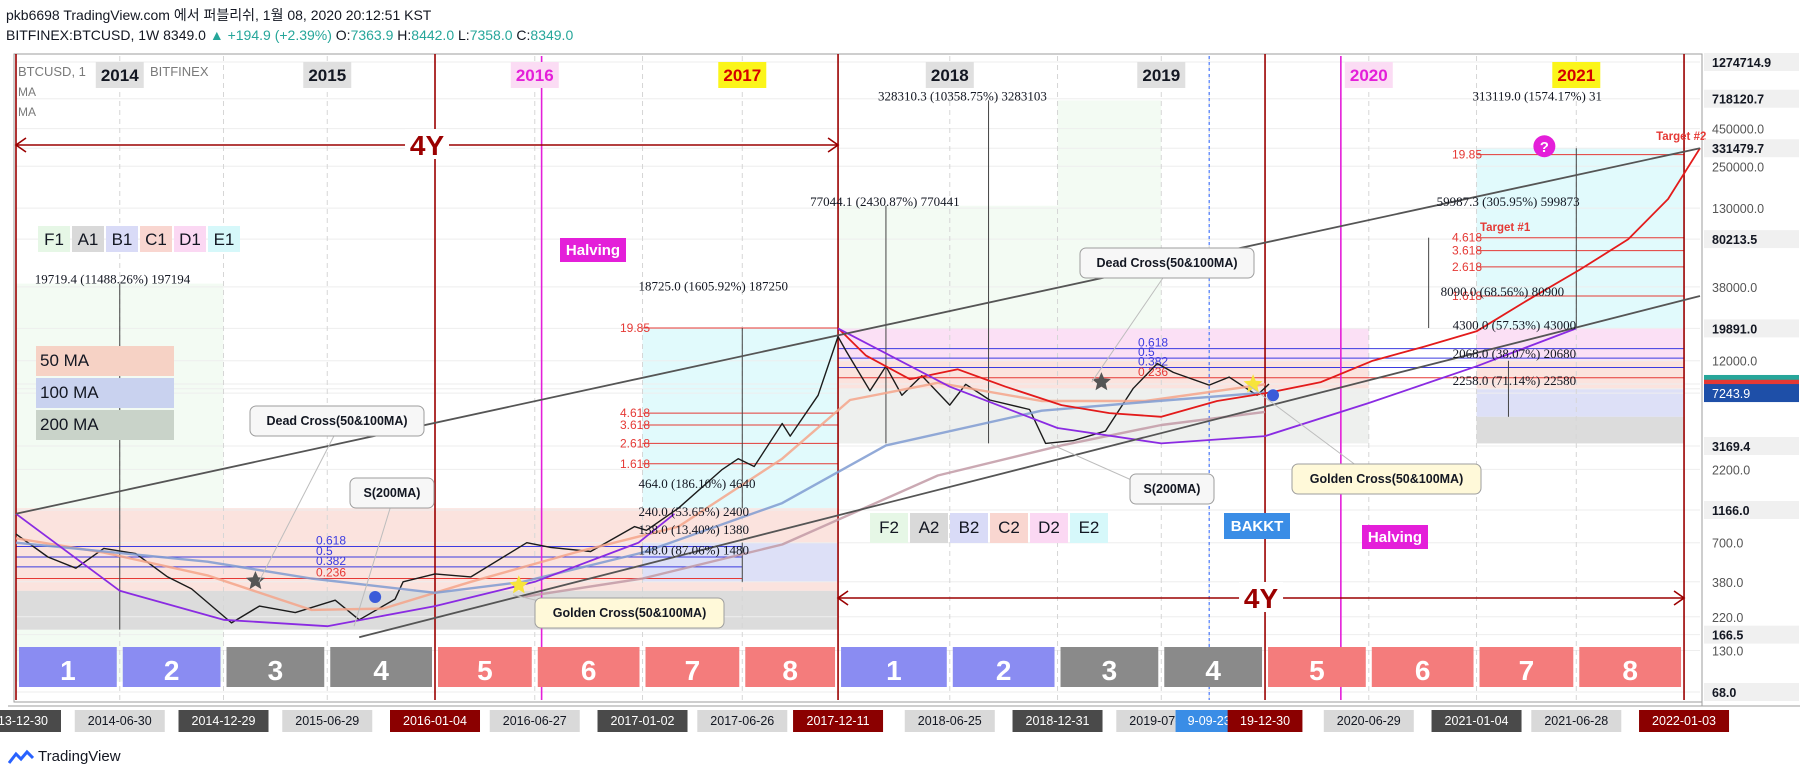  What do you see at coordinates (69, 424) in the screenshot?
I see `ma-legend-label: 200 MA` at bounding box center [69, 424].